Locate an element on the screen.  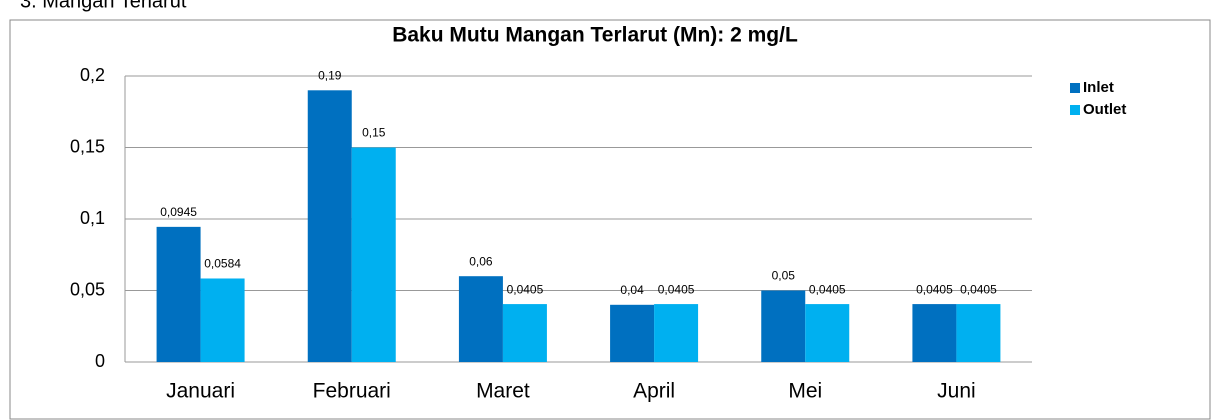
legend-label: Inlet is located at coordinates (1098, 87).